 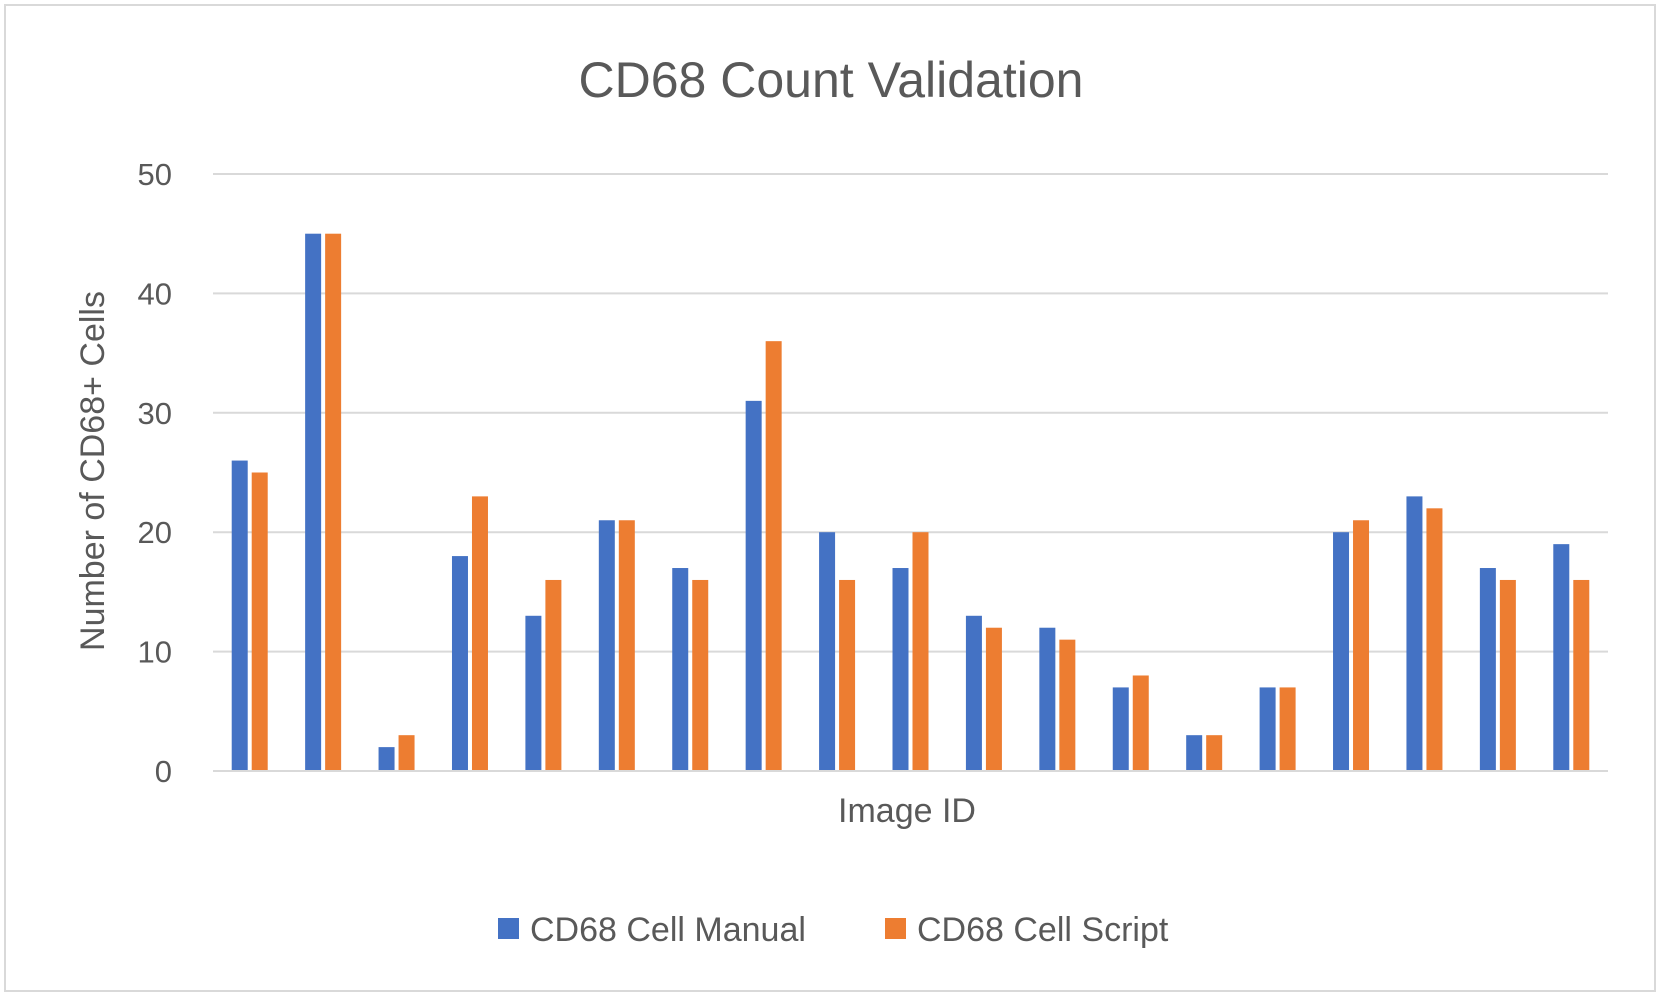 I want to click on chart-title: CD68 Count Validation, so click(x=831, y=80).